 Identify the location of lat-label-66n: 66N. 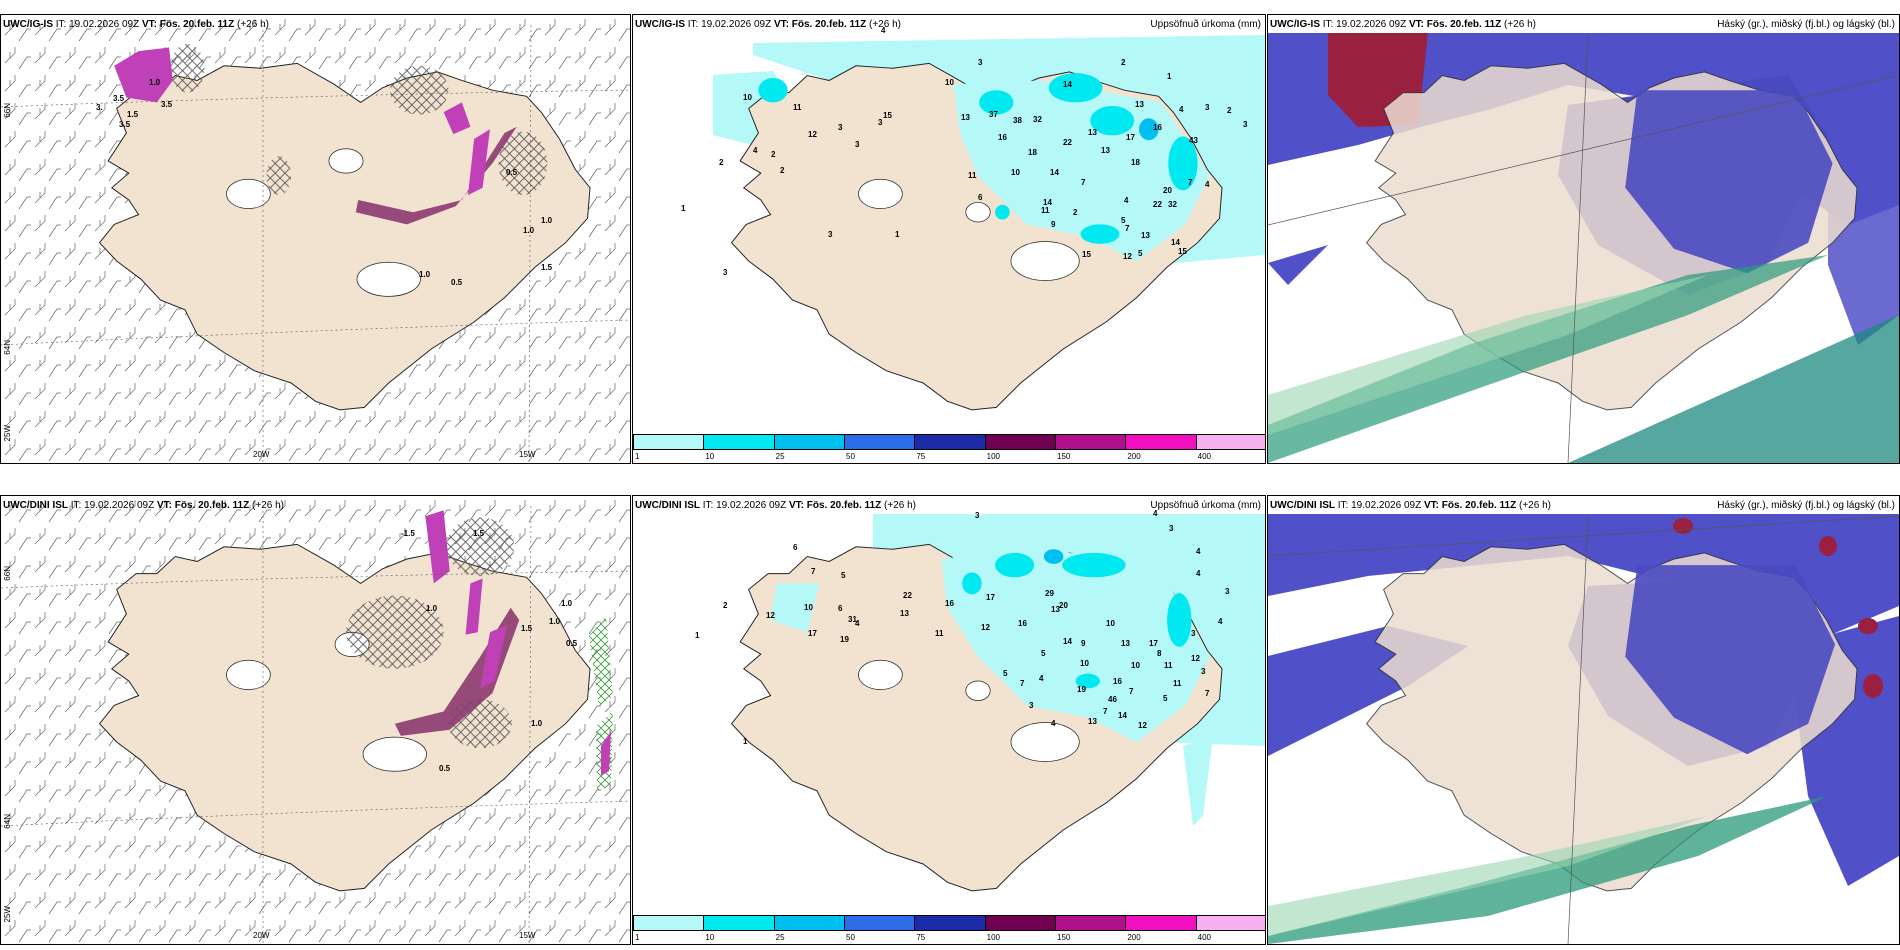
(7, 110).